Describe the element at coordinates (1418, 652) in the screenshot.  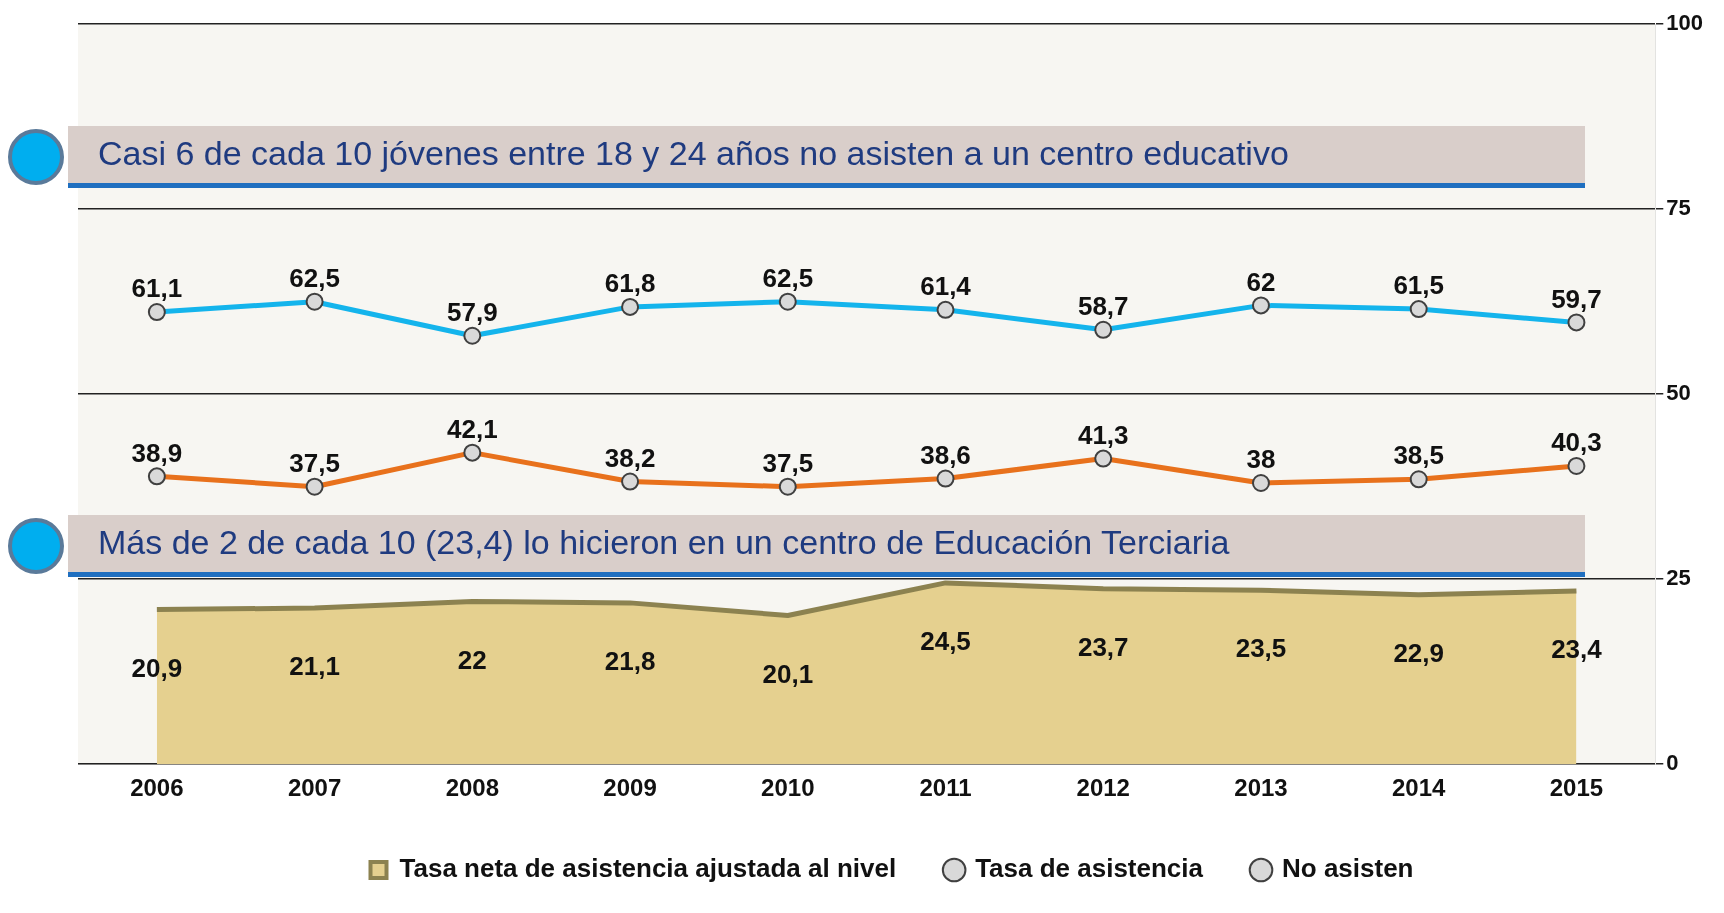
I see `data-label: 22,9` at that location.